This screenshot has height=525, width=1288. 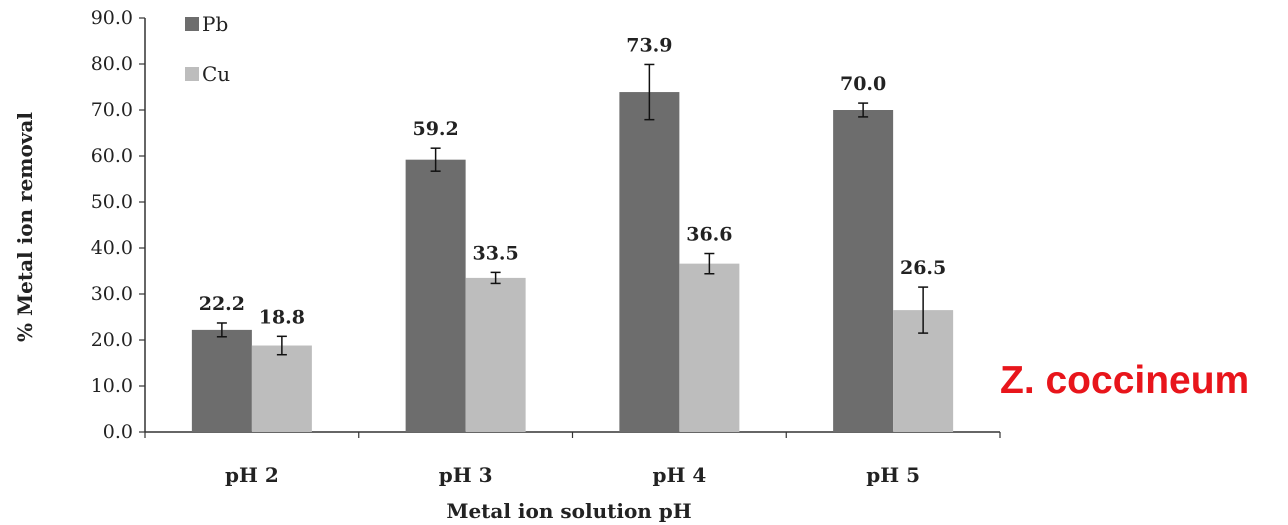 I want to click on y-tick-label: 40.0, so click(x=112, y=248).